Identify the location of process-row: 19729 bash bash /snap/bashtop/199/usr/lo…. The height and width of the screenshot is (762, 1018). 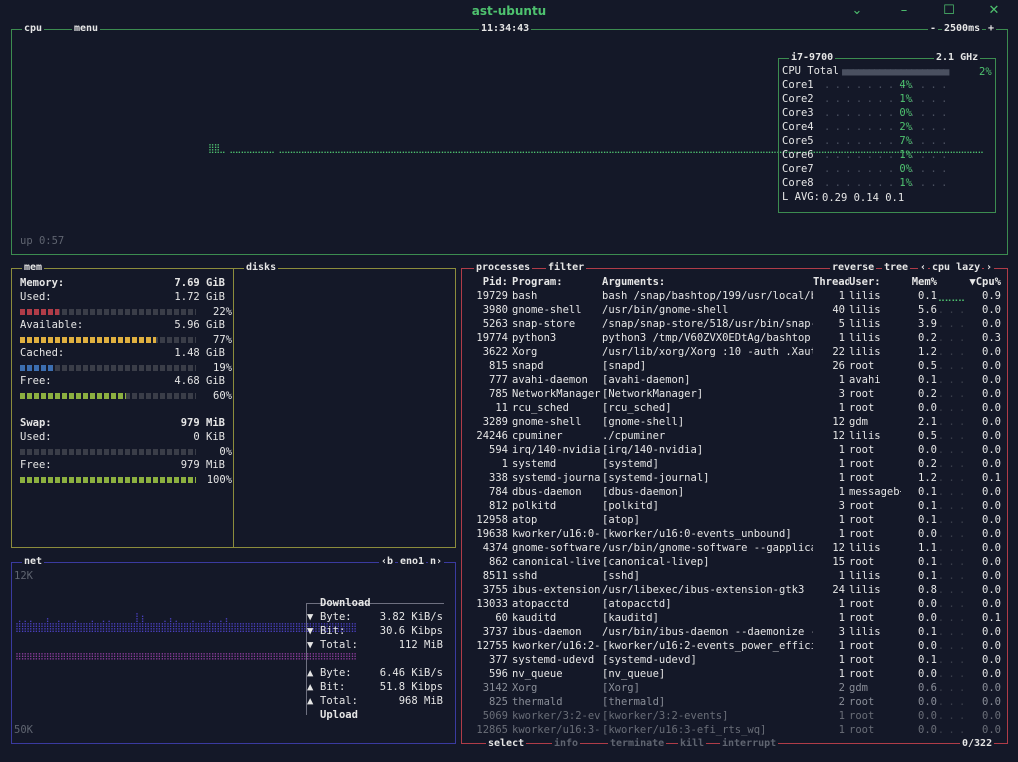
(738, 296).